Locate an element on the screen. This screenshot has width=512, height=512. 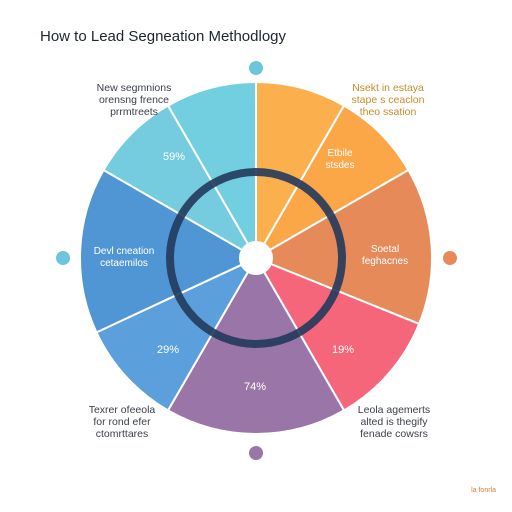
outer-label-line: prrmtreets is located at coordinates (134, 112).